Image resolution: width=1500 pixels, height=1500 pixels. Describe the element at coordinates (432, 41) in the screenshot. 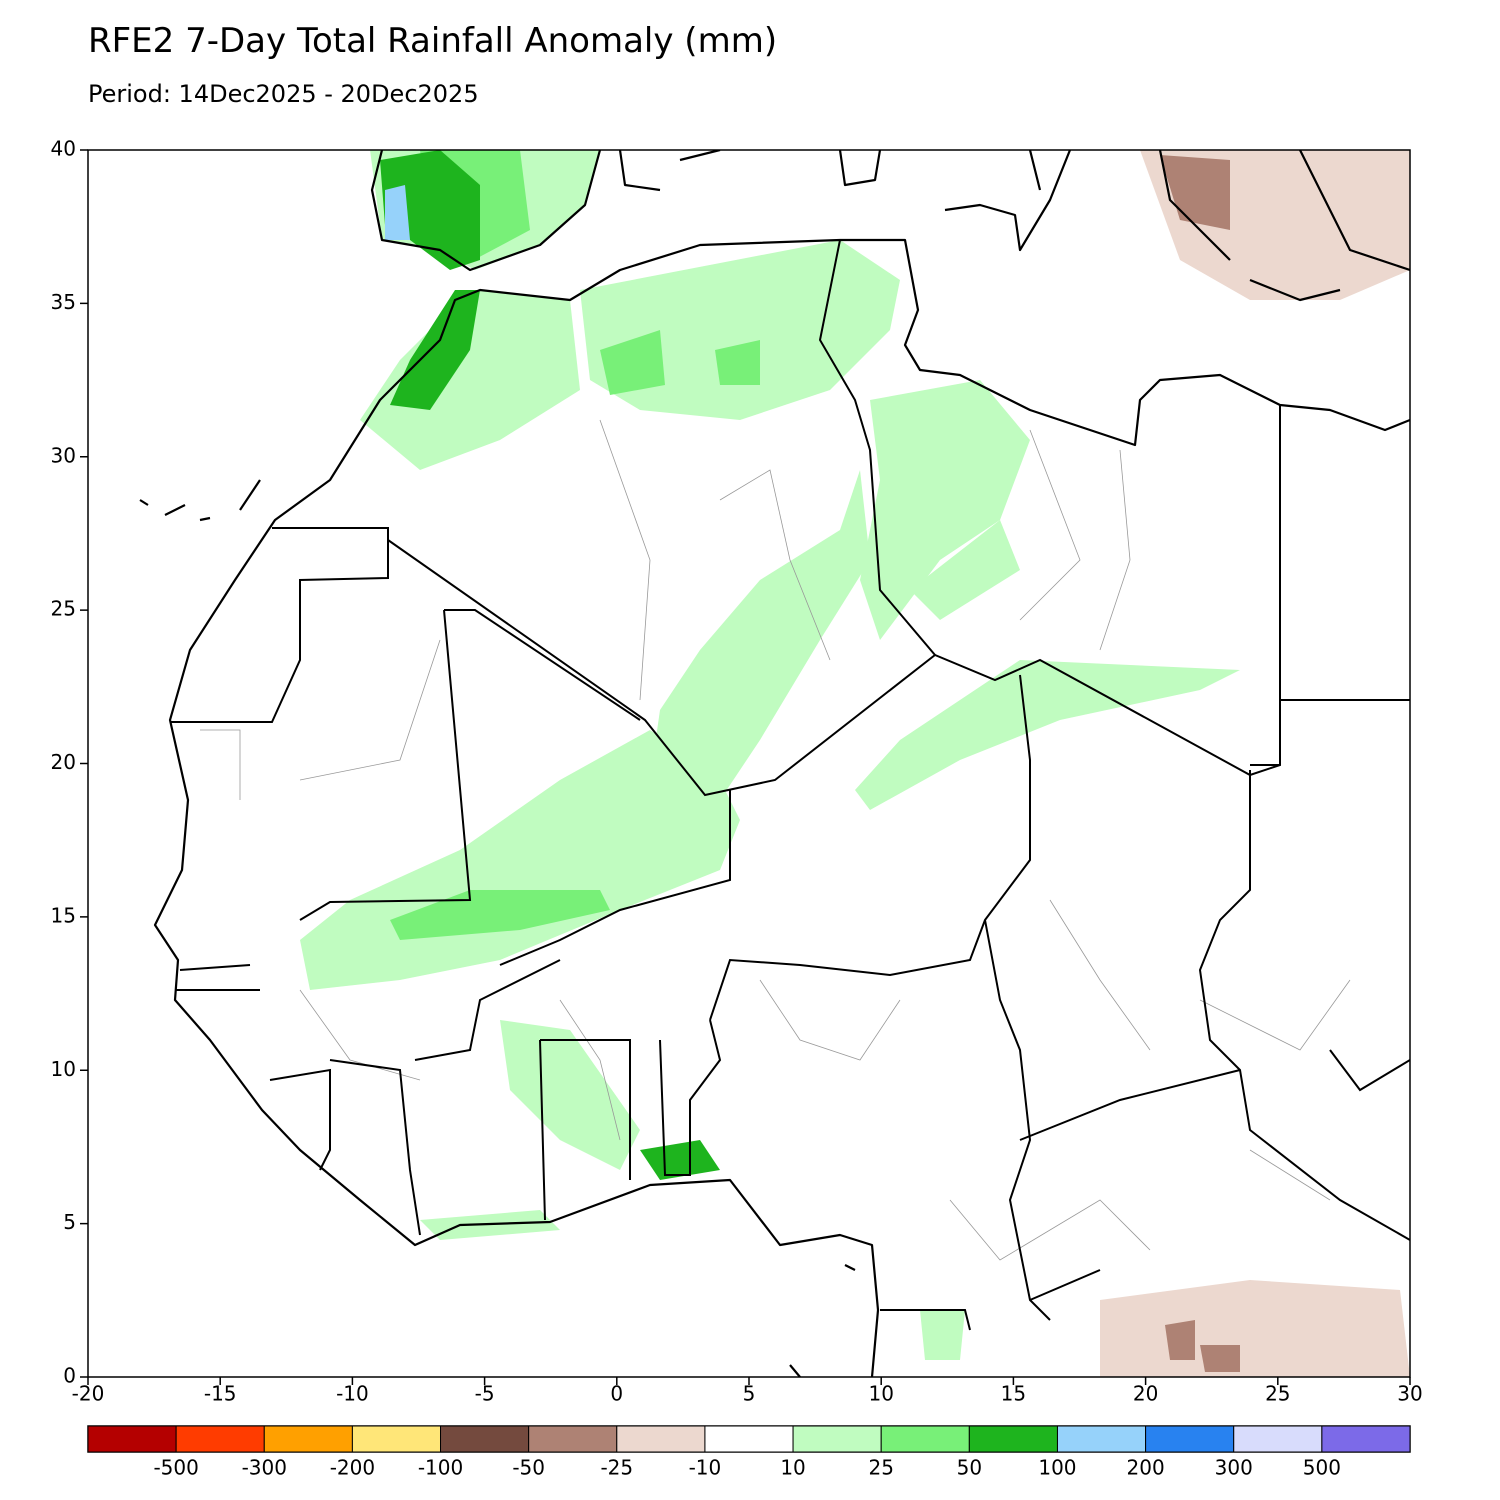

I see `title: RFE2 7-Day Total Rainfall Anomaly (mm)` at that location.